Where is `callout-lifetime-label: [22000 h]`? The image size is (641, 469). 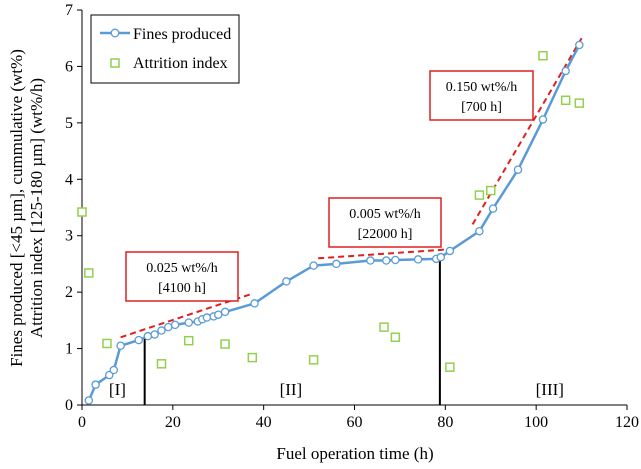 callout-lifetime-label: [22000 h] is located at coordinates (385, 234).